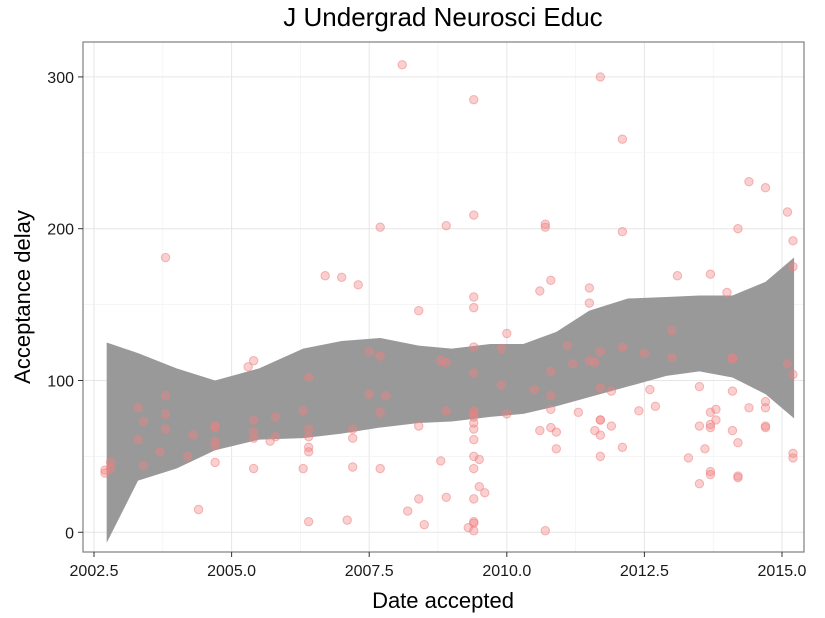  Describe the element at coordinates (442, 17) in the screenshot. I see `chart-title: J Undergrad Neurosci Educ` at that location.